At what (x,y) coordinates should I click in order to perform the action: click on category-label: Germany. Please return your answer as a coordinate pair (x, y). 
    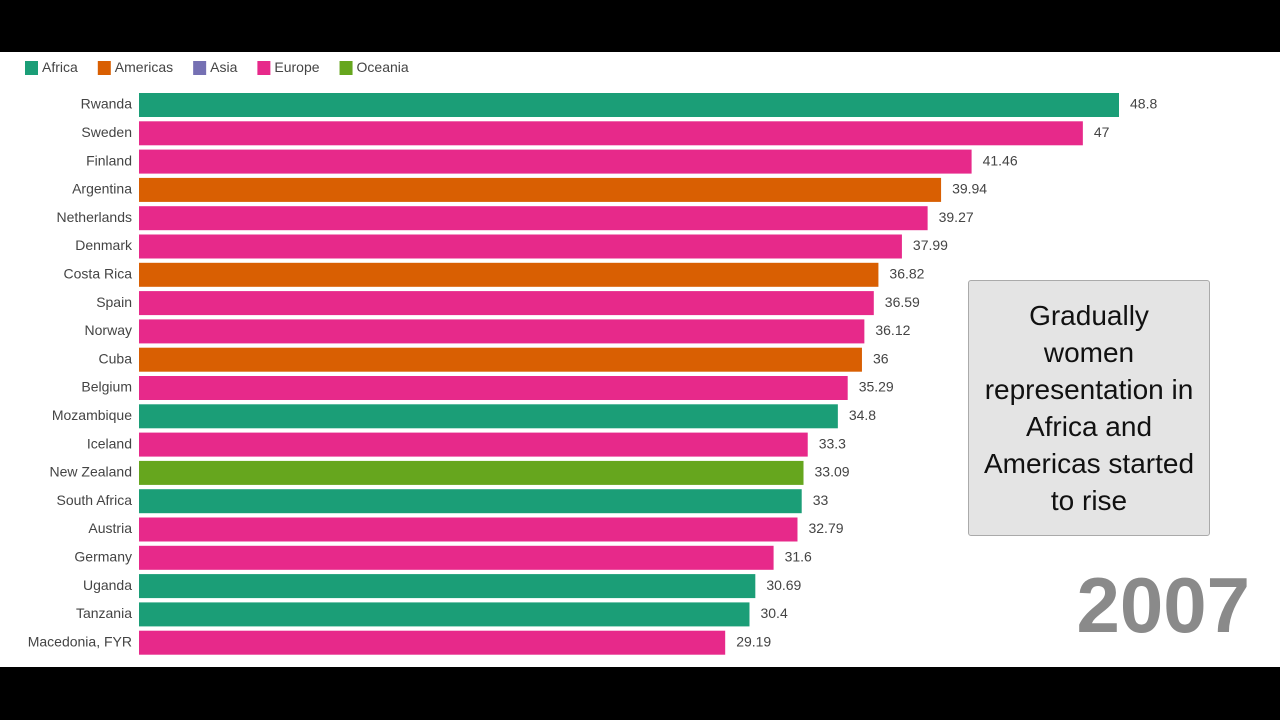
    Looking at the image, I should click on (103, 557).